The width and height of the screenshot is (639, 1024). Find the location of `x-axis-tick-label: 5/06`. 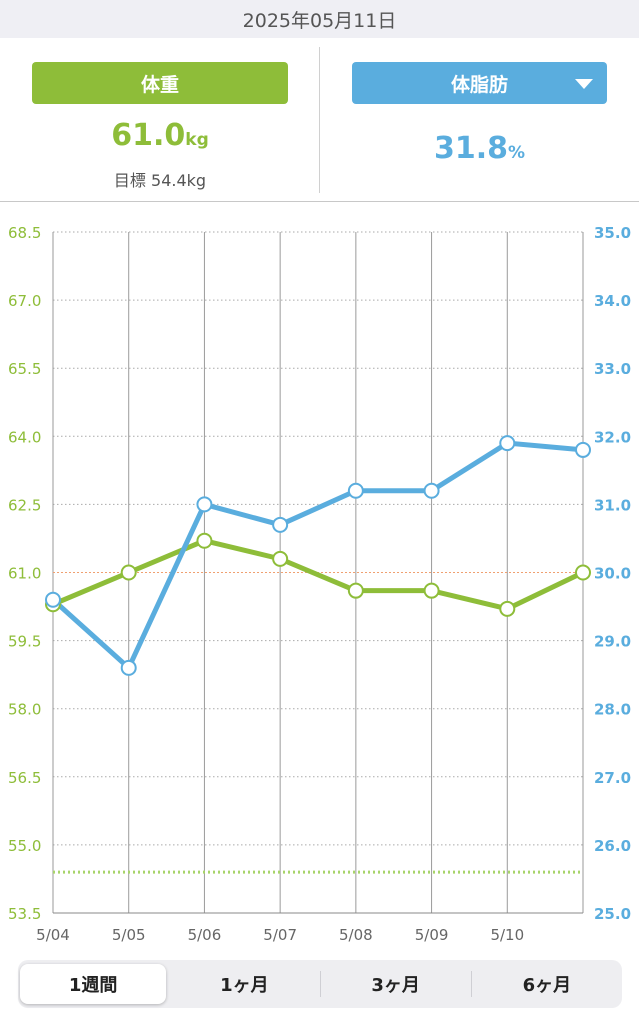

x-axis-tick-label: 5/06 is located at coordinates (205, 935).